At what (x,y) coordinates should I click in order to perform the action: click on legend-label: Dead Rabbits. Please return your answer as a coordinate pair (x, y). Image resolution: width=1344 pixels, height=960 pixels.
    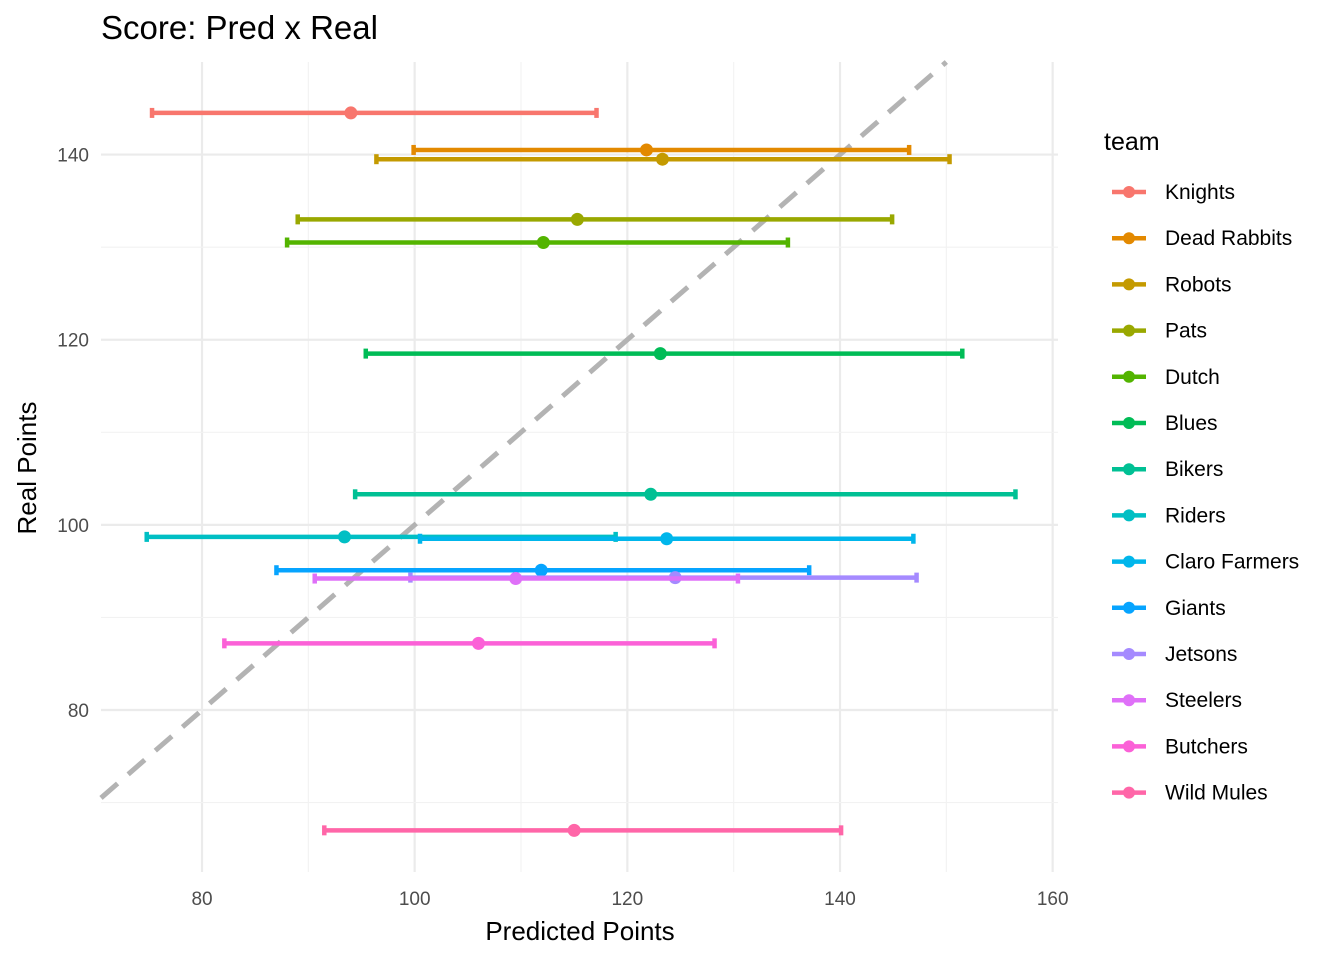
    Looking at the image, I should click on (1228, 238).